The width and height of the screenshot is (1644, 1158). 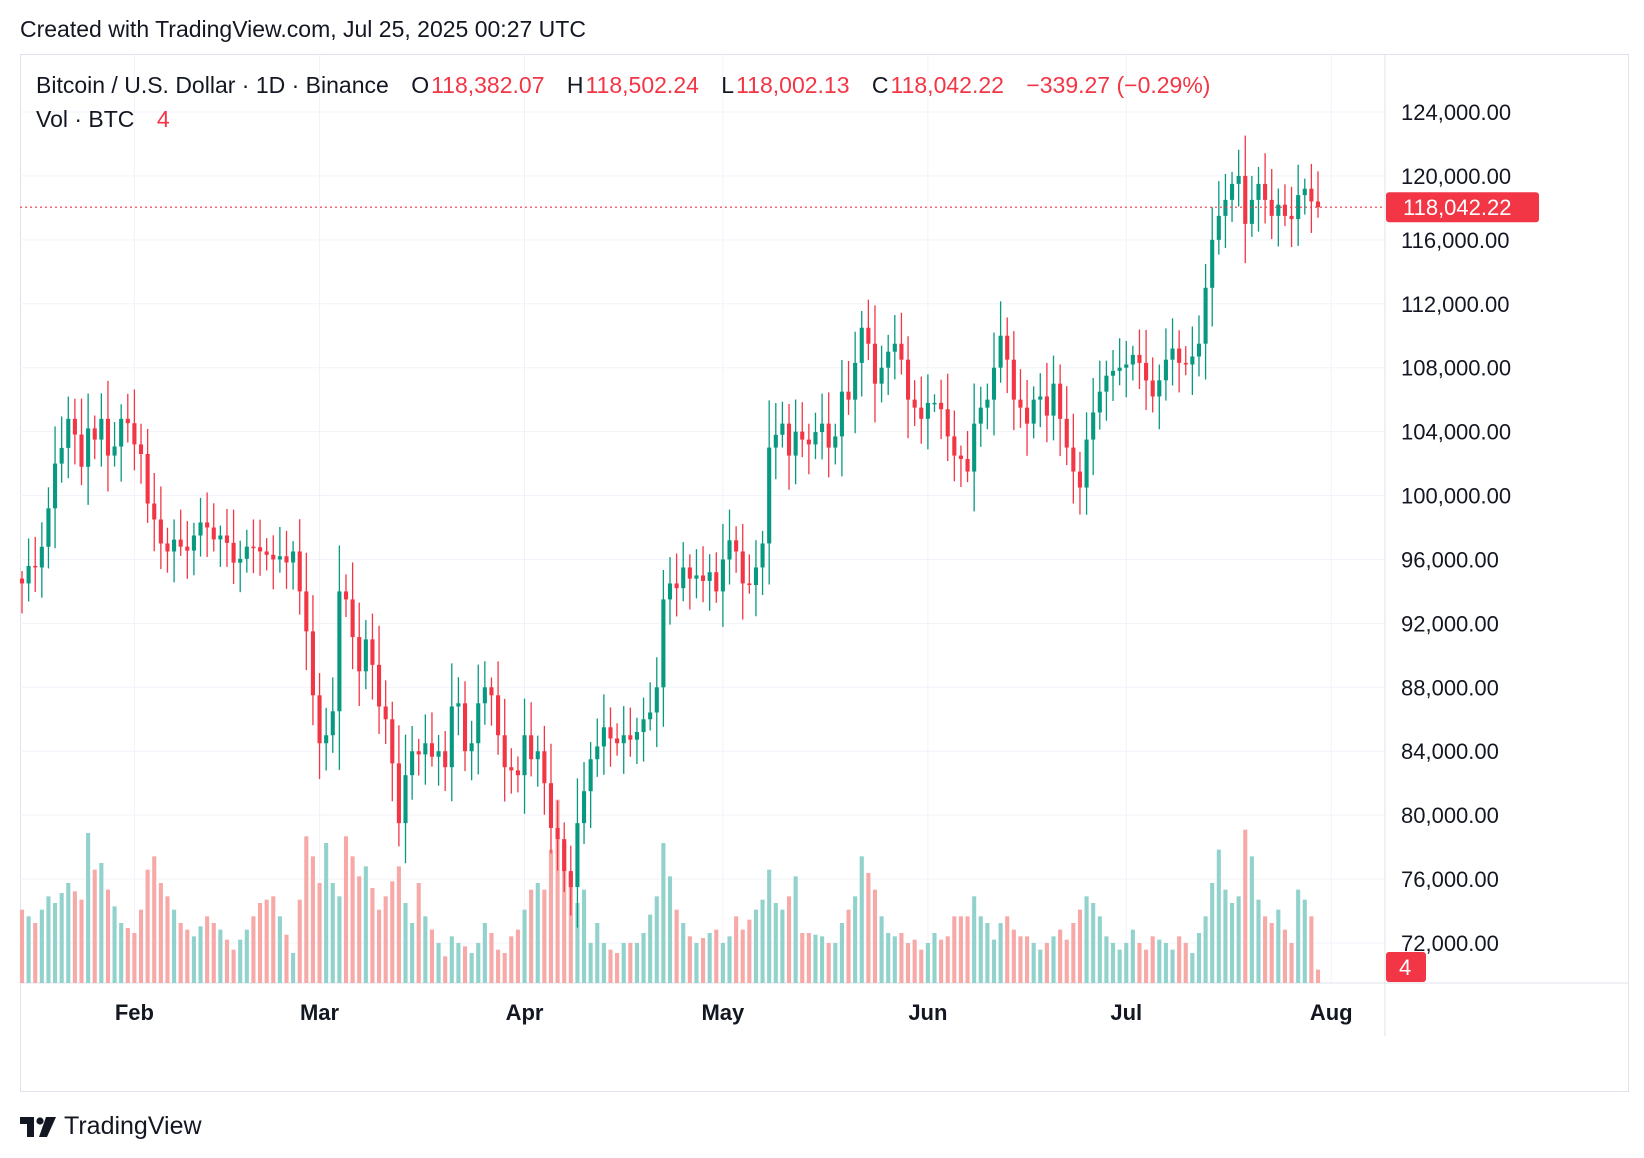 What do you see at coordinates (134, 1012) in the screenshot?
I see `x-tick-label: Feb` at bounding box center [134, 1012].